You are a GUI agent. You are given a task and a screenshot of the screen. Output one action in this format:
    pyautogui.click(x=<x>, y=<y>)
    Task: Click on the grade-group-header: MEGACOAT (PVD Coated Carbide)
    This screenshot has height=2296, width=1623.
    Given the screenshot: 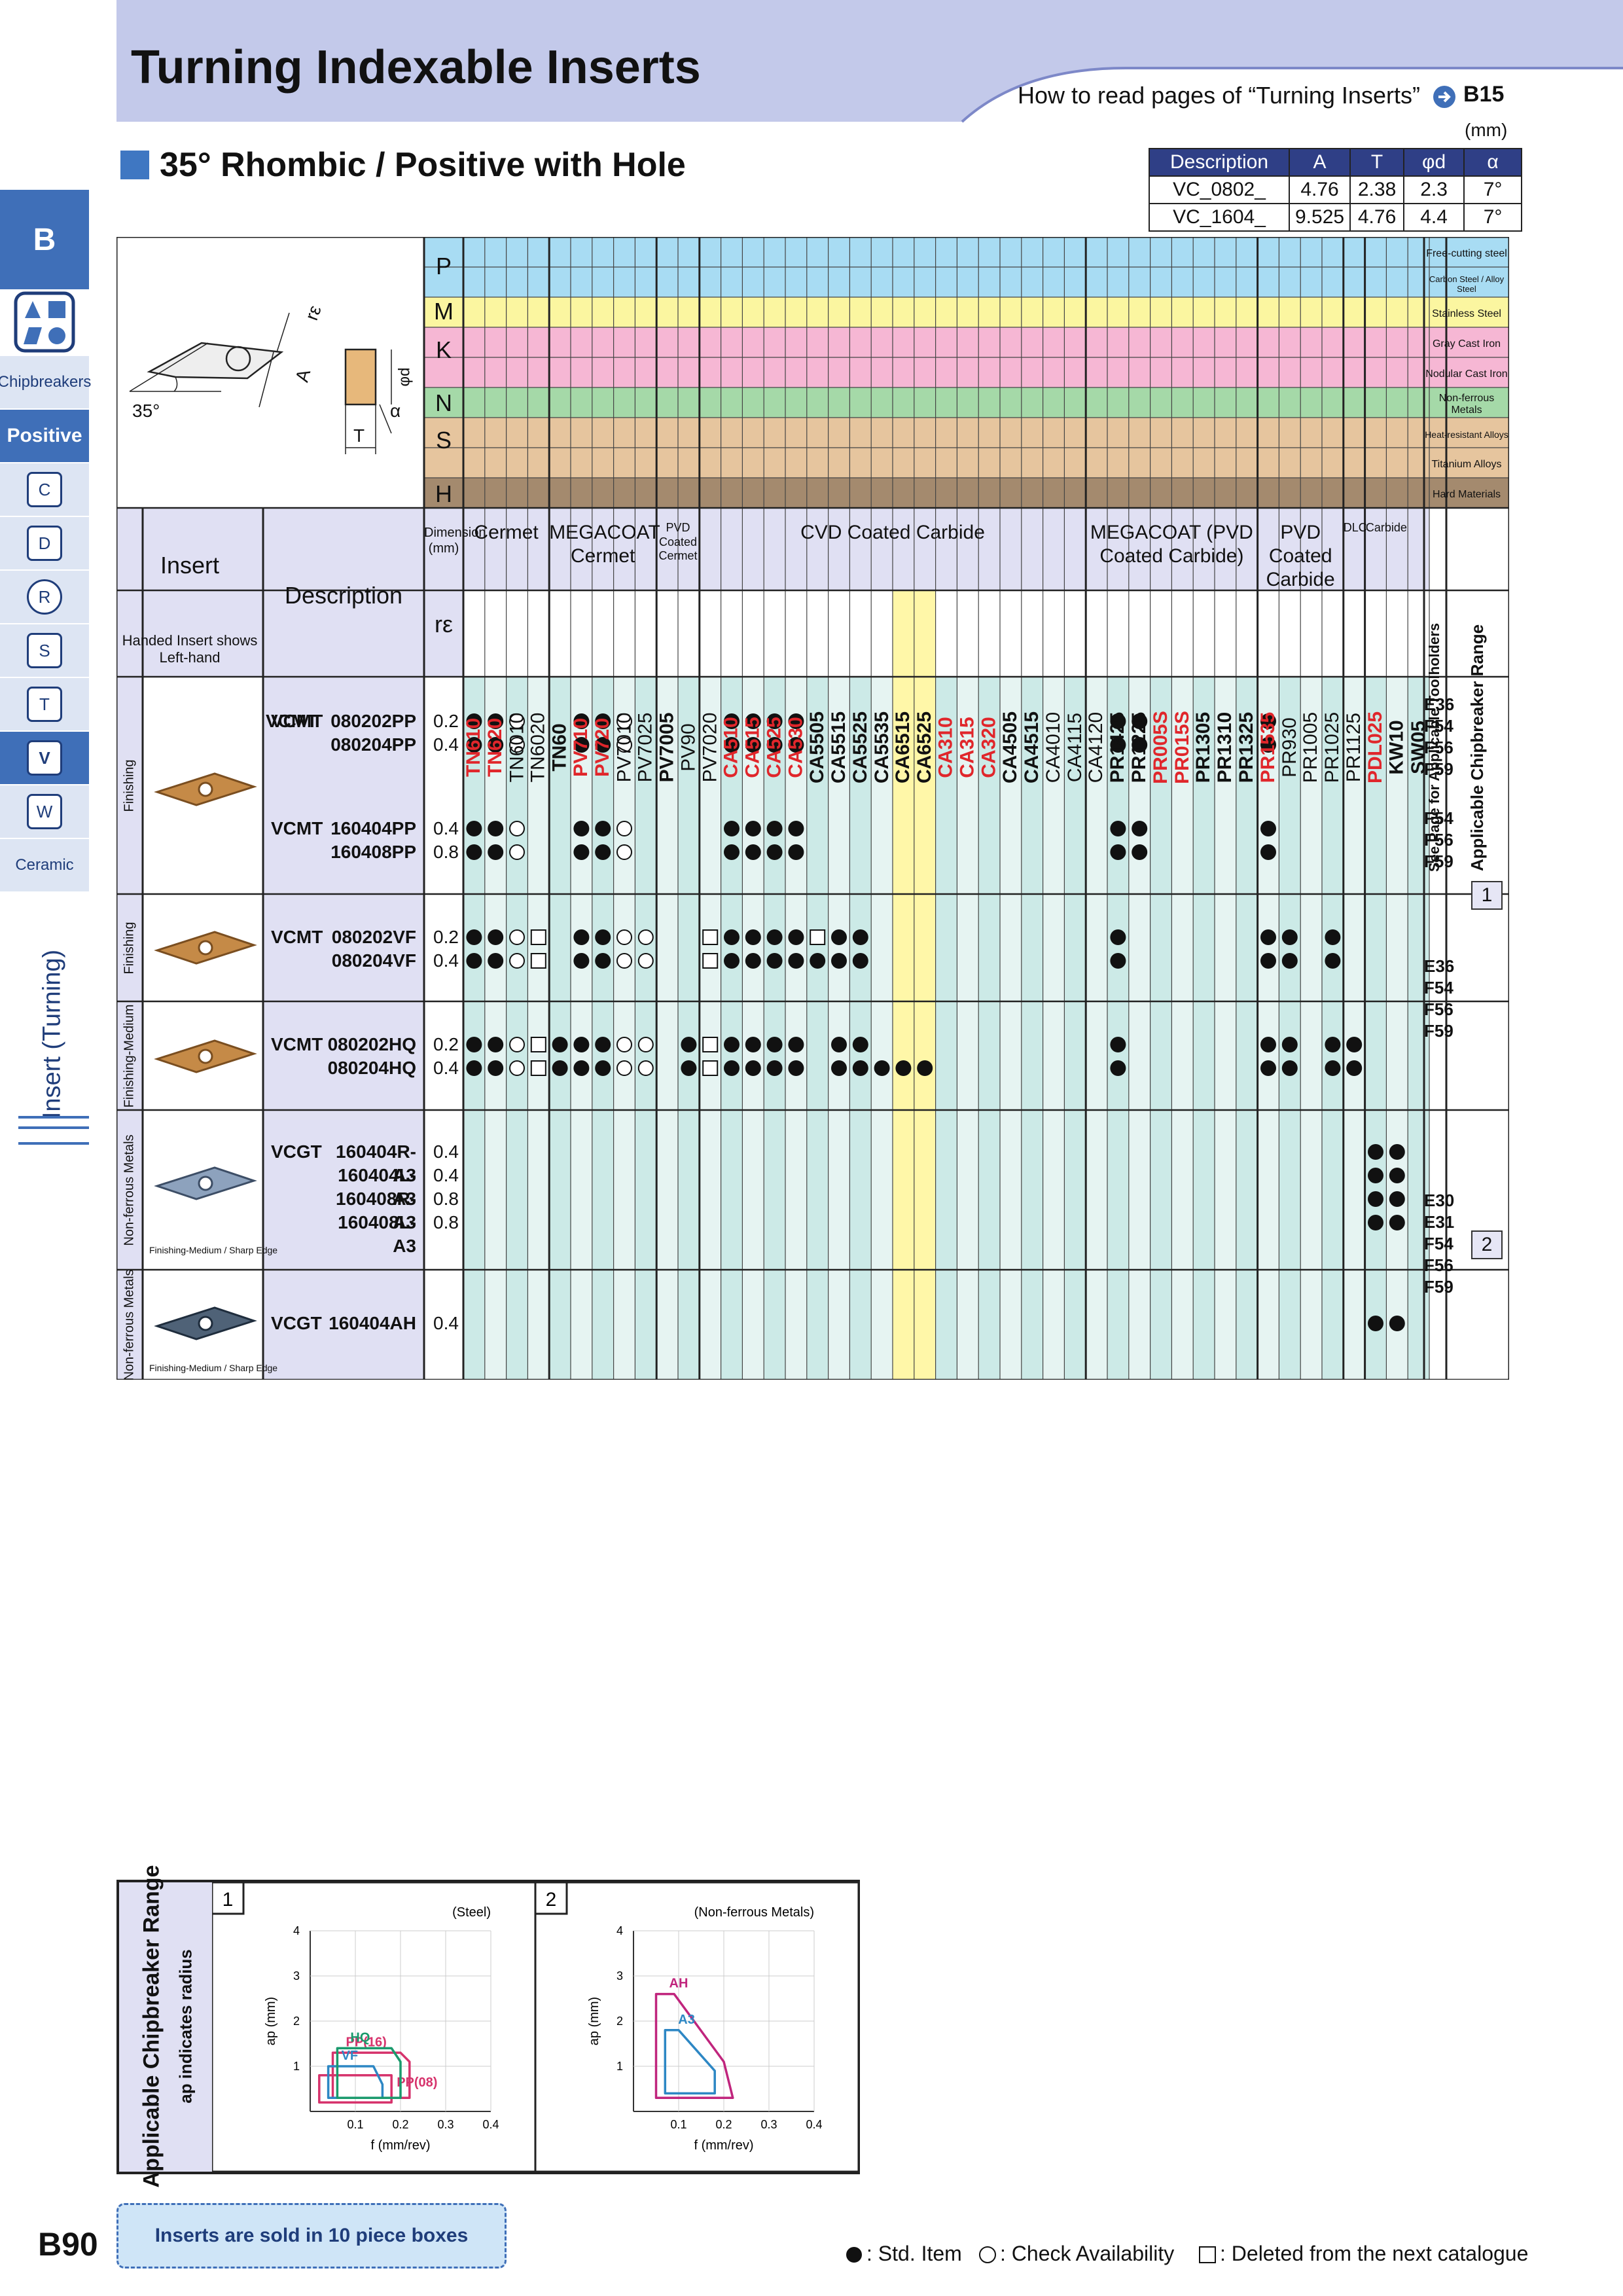 What is the action you would take?
    pyautogui.click(x=1171, y=544)
    